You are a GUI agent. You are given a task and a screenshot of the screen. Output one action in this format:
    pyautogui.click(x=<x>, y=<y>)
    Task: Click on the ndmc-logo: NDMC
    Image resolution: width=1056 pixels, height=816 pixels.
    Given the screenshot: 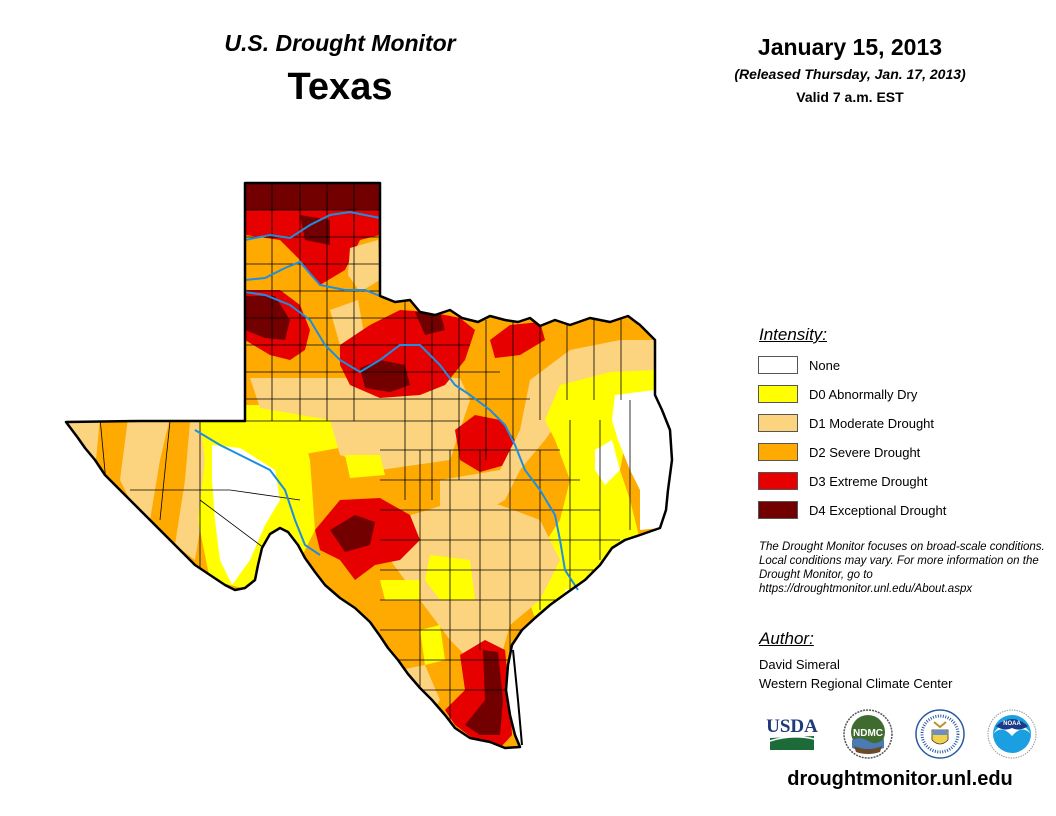 What is the action you would take?
    pyautogui.click(x=868, y=734)
    